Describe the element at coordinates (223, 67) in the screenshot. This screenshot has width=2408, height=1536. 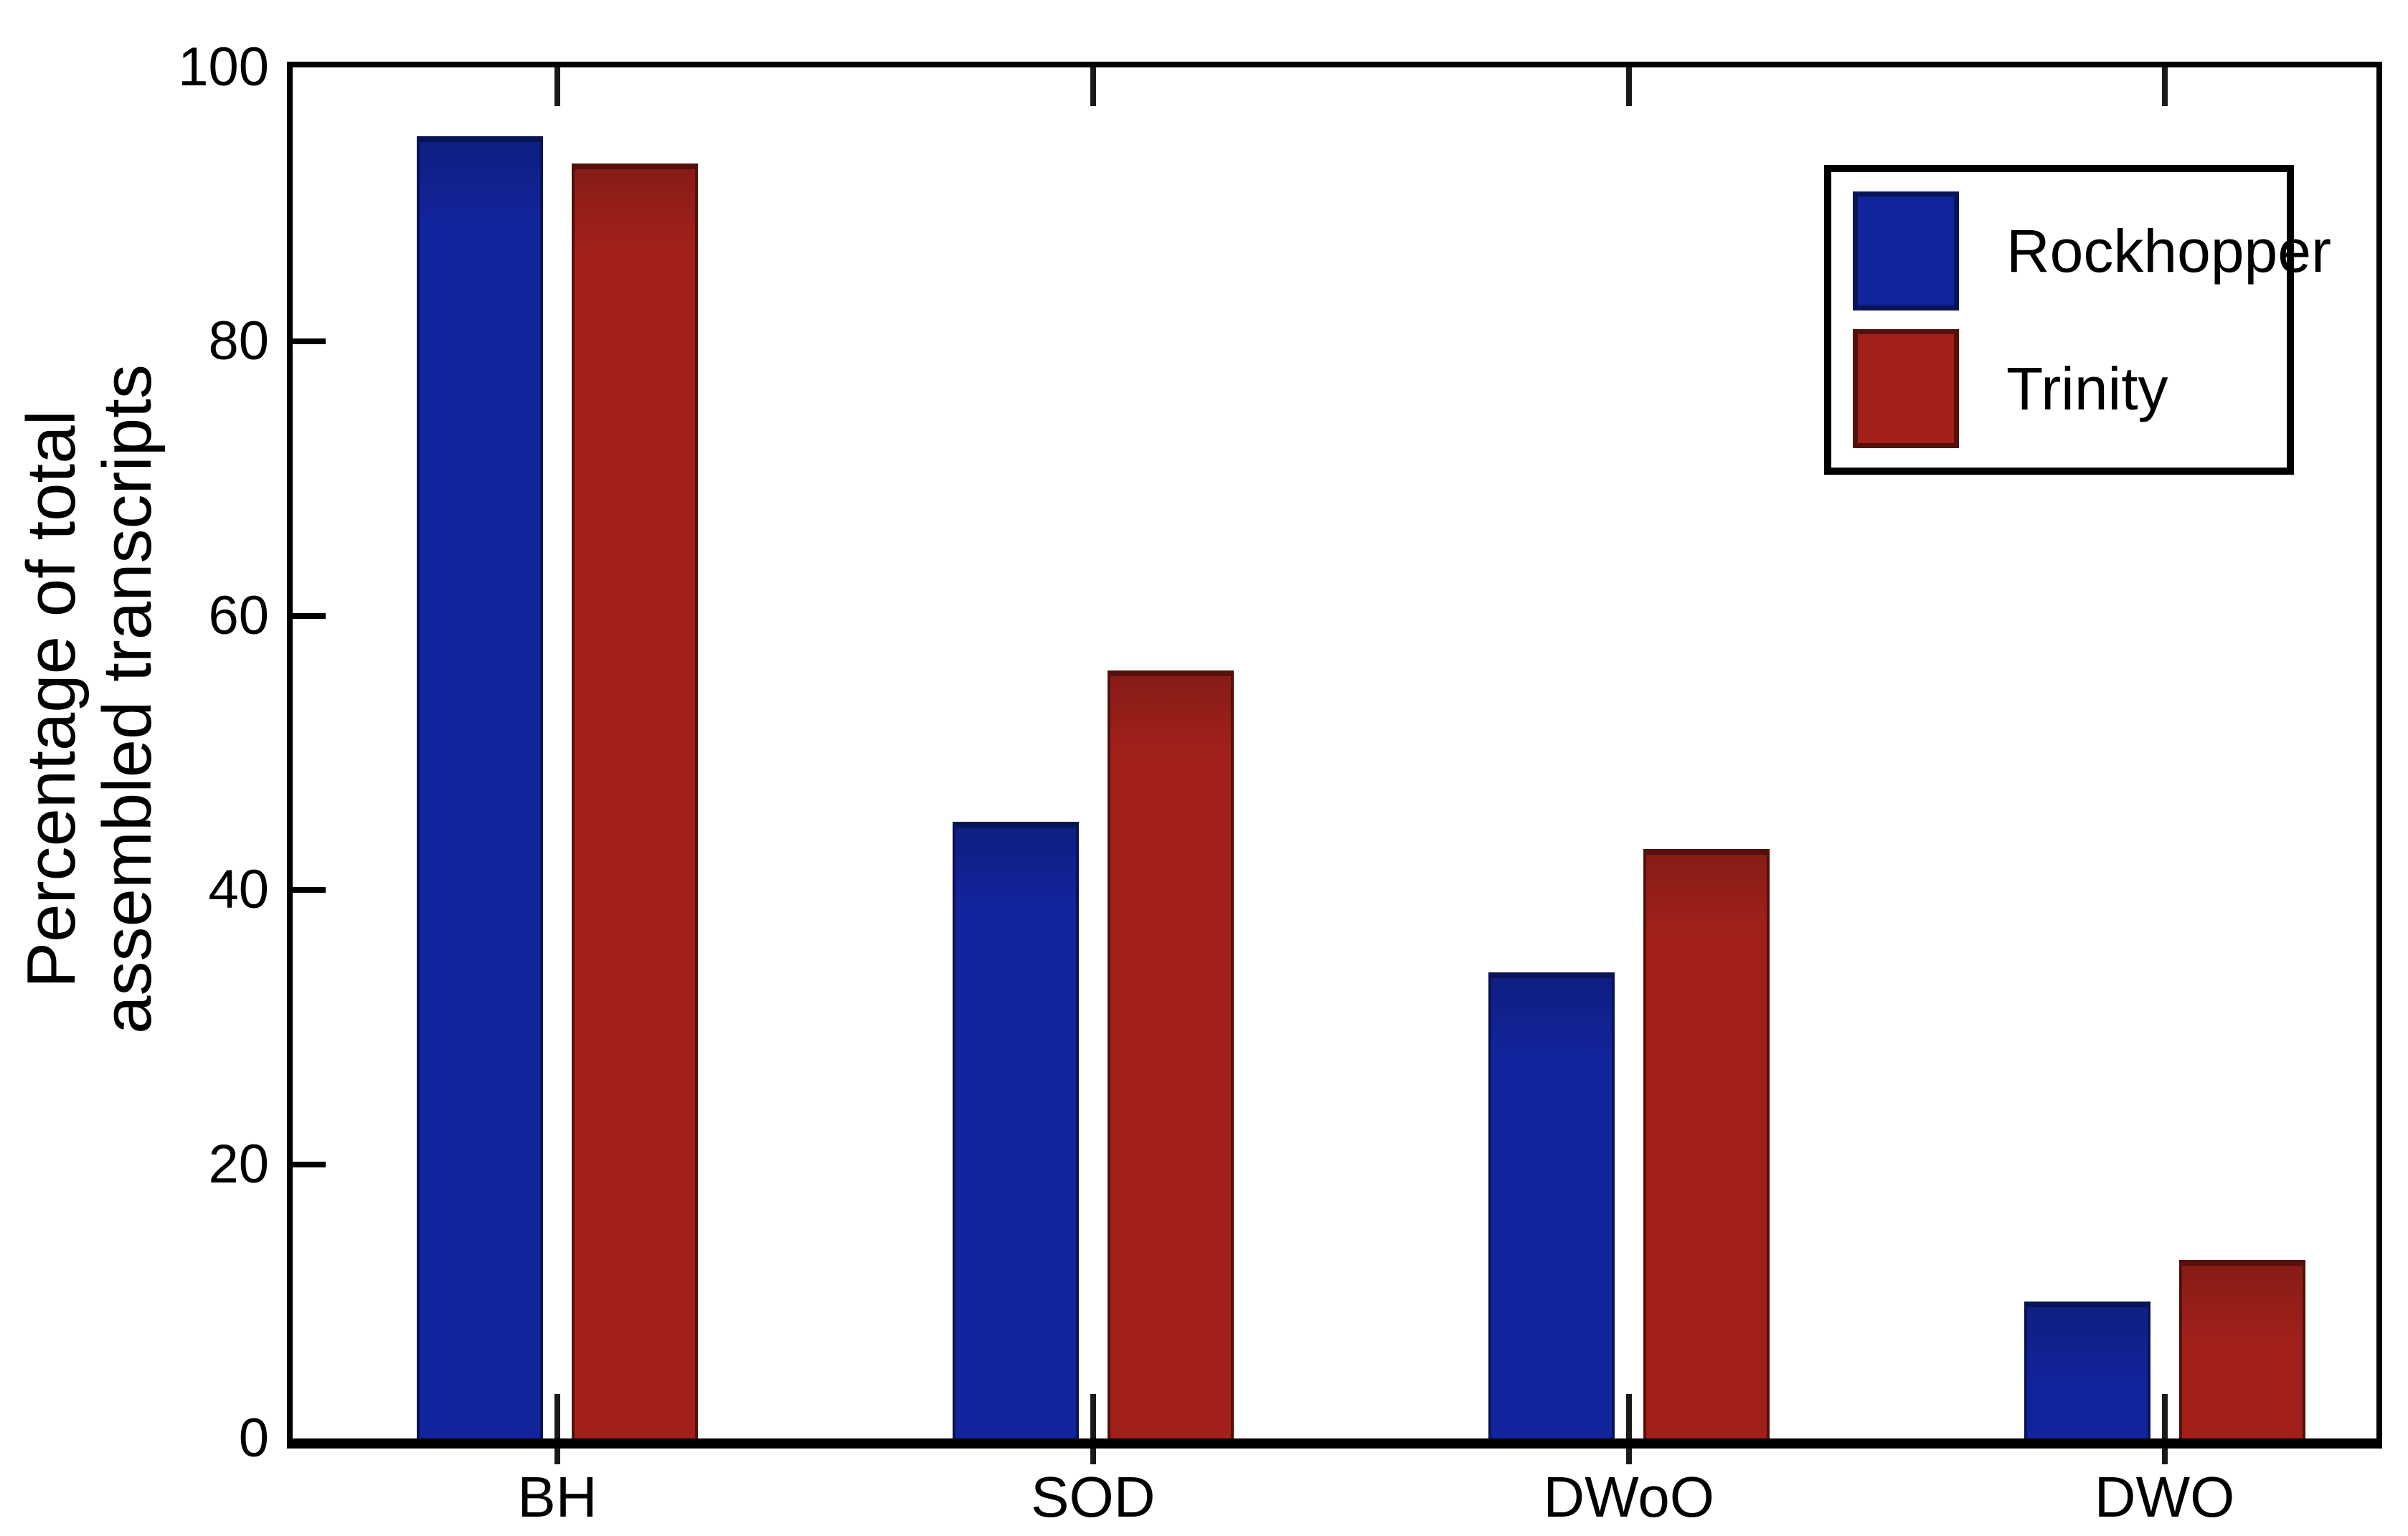
I see `y-tick-label-100: 100` at that location.